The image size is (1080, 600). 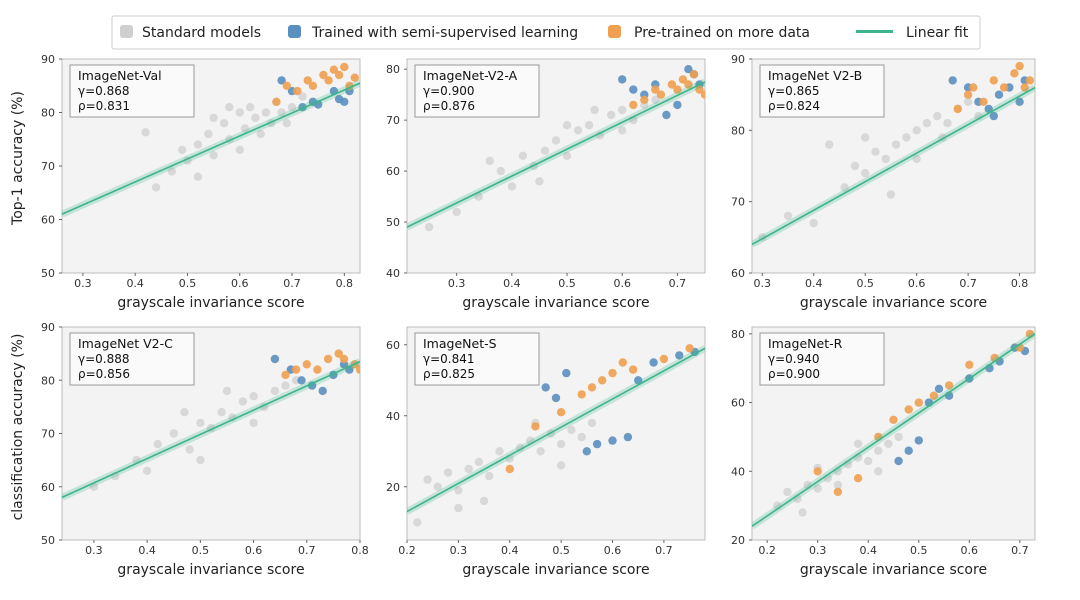 I want to click on gamma-stat: γ=0.900, so click(x=449, y=91).